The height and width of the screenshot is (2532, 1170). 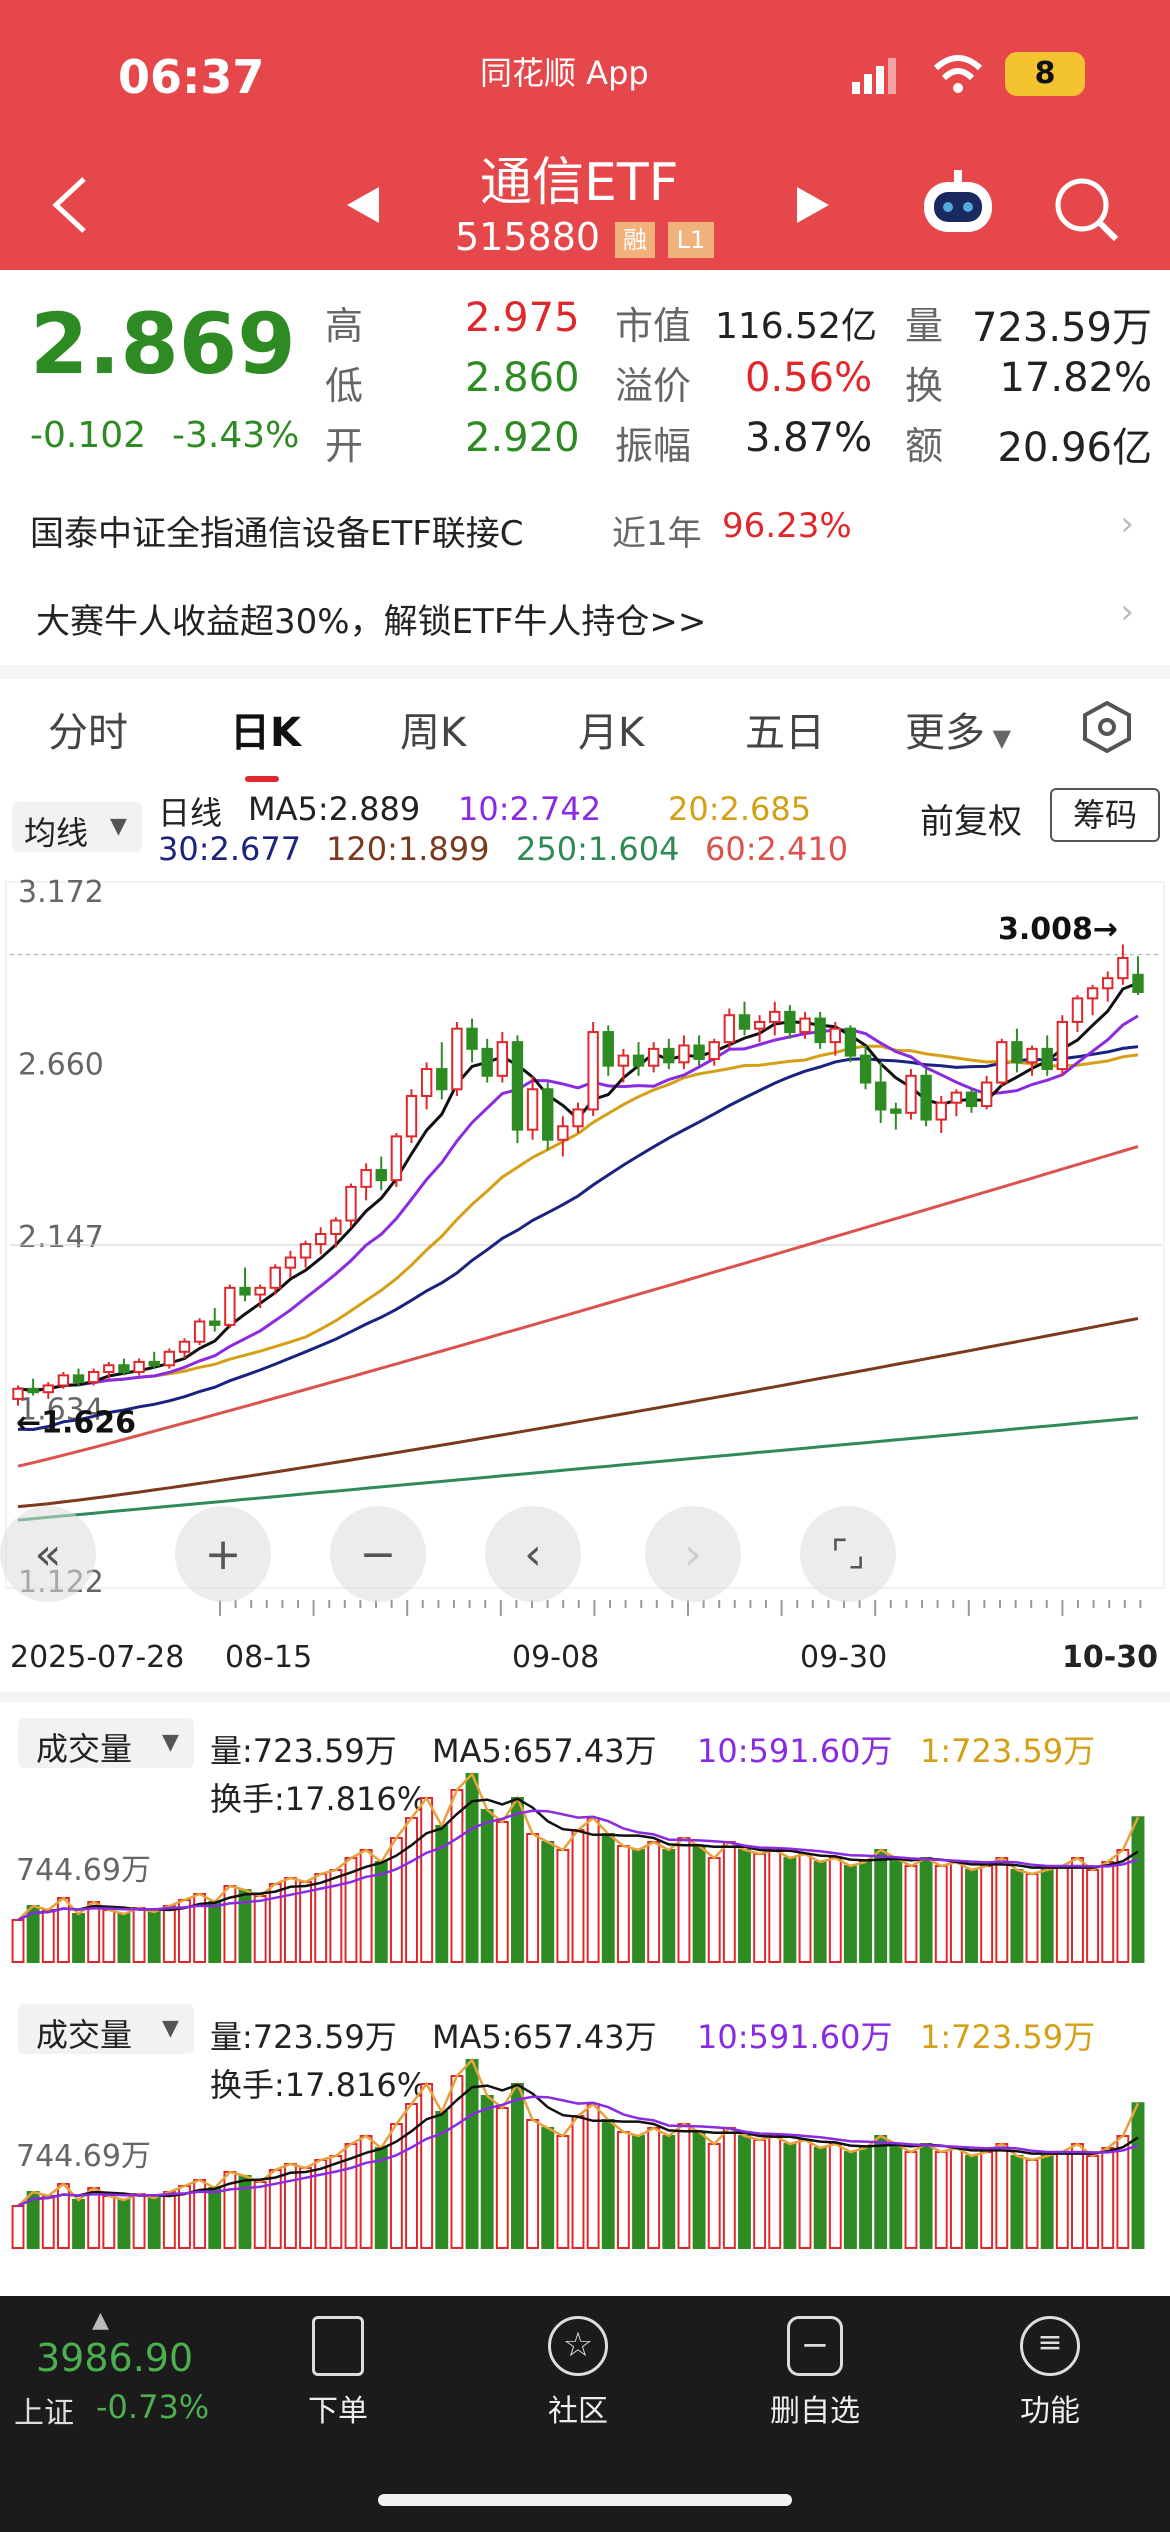 What do you see at coordinates (115, 2358) in the screenshot?
I see `index-value: 3986.90` at bounding box center [115, 2358].